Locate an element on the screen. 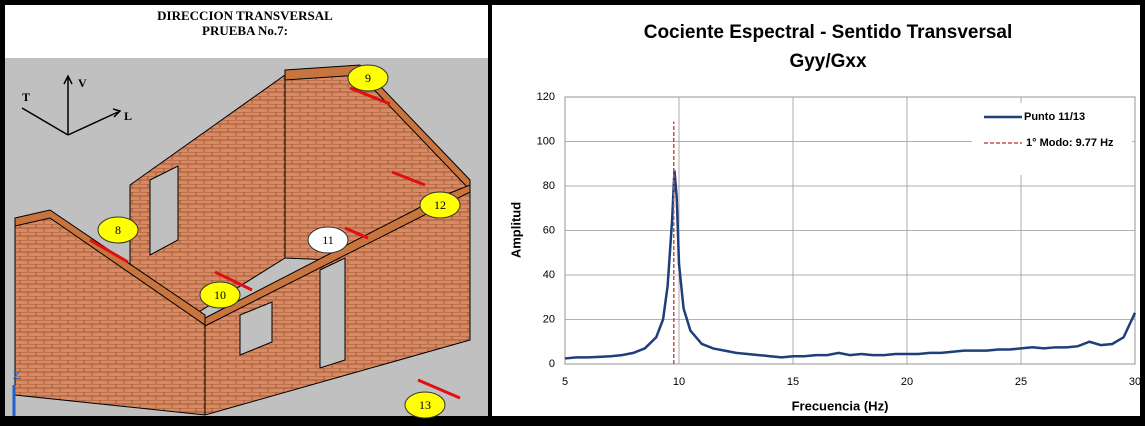  axis-t: T is located at coordinates (26, 97).